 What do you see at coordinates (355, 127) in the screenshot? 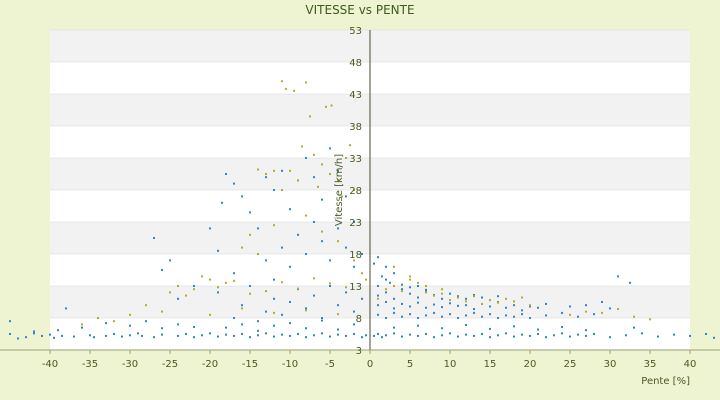
I see `y-tick-label: 38` at bounding box center [355, 127].